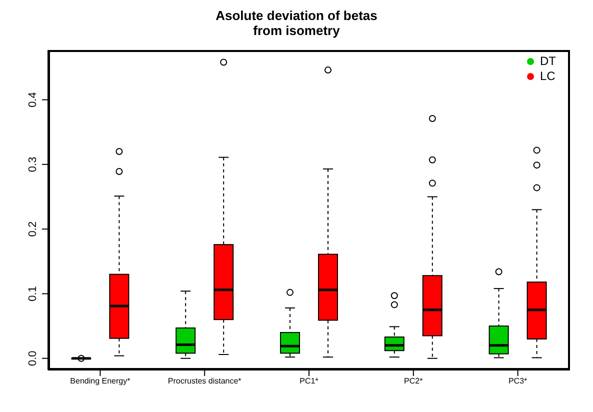 The image size is (593, 412). I want to click on y-tick-label: 0.0, so click(33, 358).